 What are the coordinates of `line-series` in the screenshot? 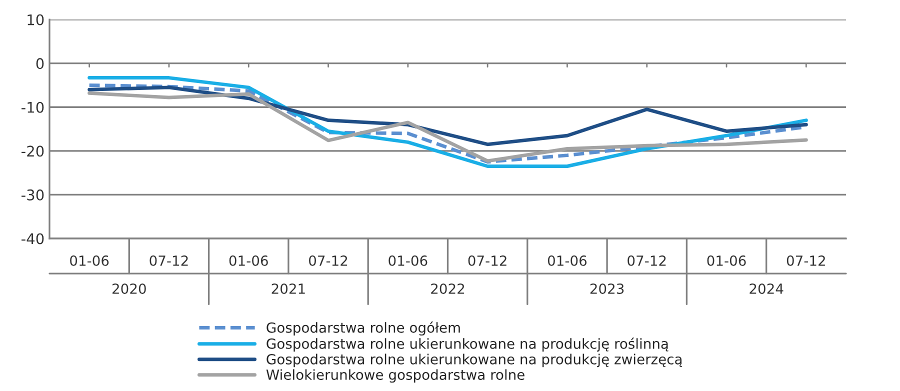 It's located at (448, 116).